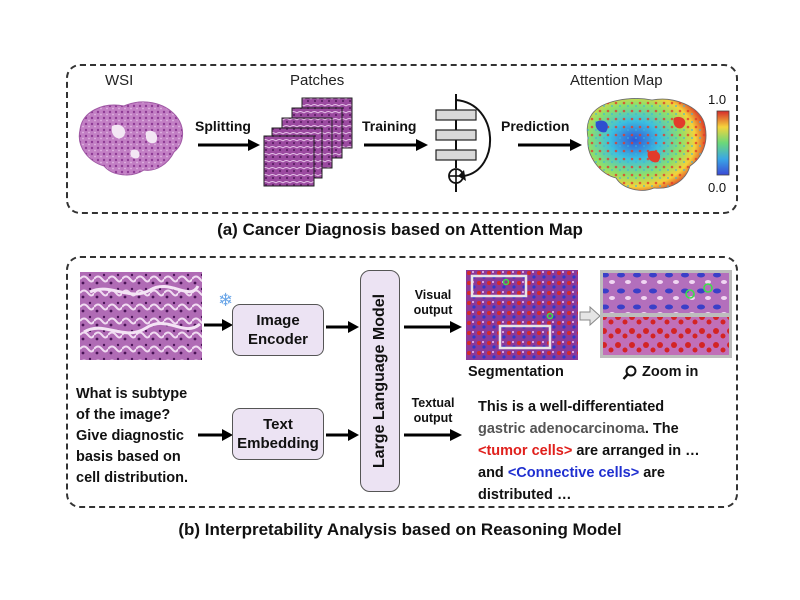 This screenshot has width=800, height=600. I want to click on network-diagram, so click(463, 143).